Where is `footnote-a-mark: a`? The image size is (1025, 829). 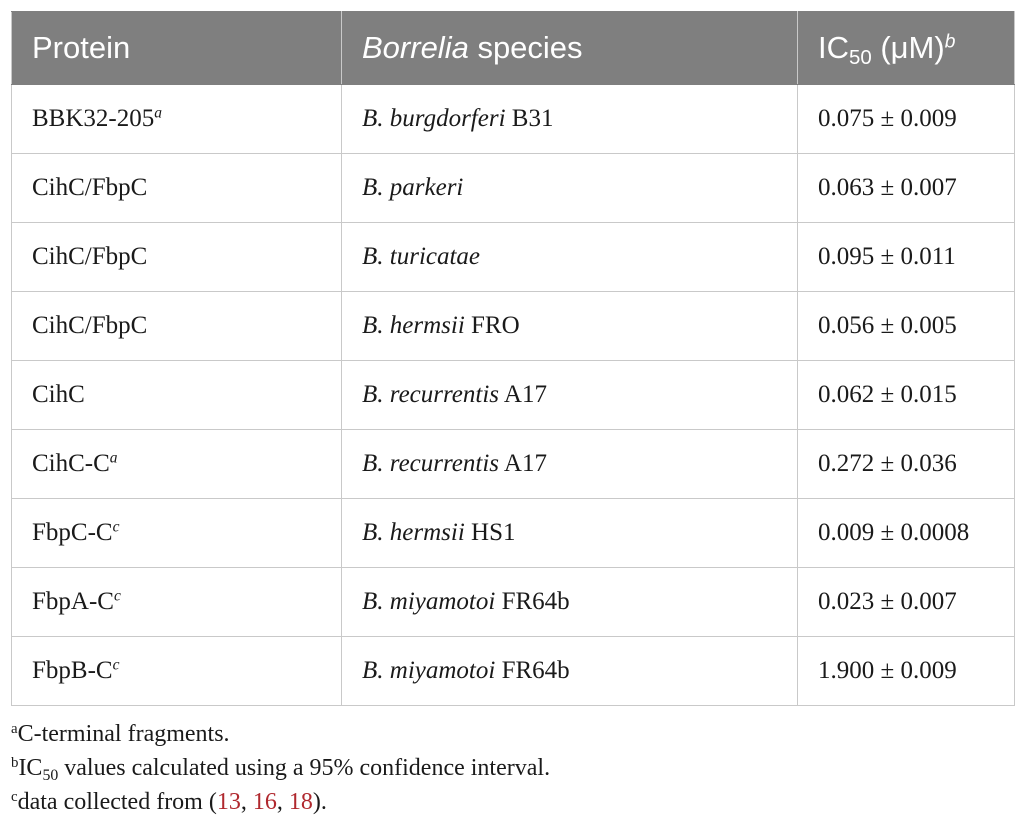
footnote-a-mark: a is located at coordinates (14, 728).